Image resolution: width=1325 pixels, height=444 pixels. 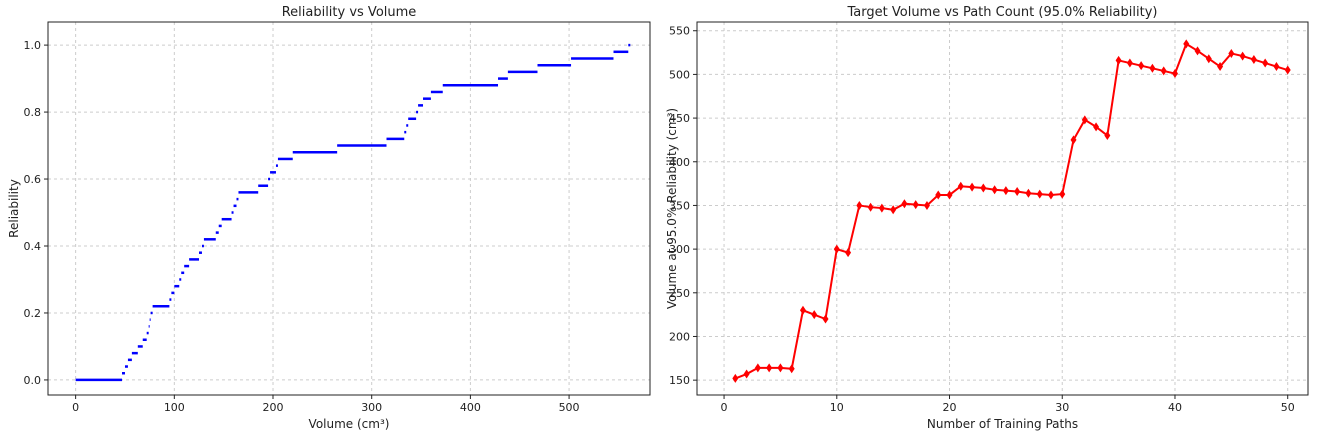 What do you see at coordinates (33, 179) in the screenshot?
I see `y-tick-label: 0.6` at bounding box center [33, 179].